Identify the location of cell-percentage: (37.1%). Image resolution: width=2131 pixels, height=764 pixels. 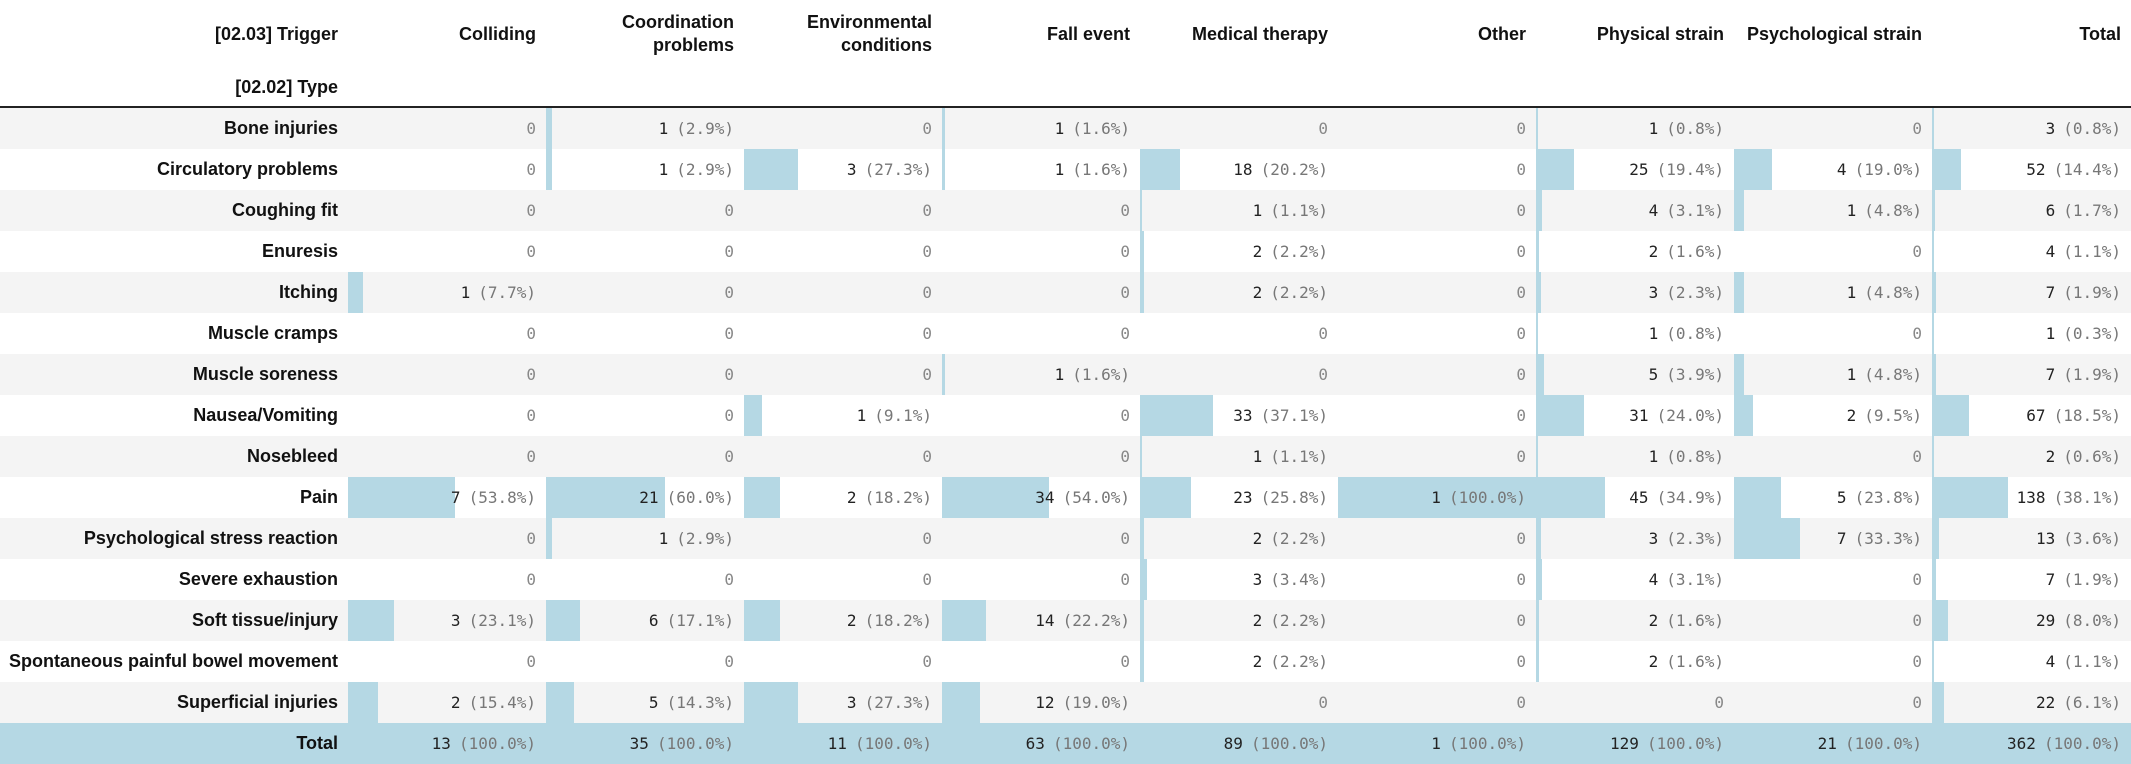
(1294, 415).